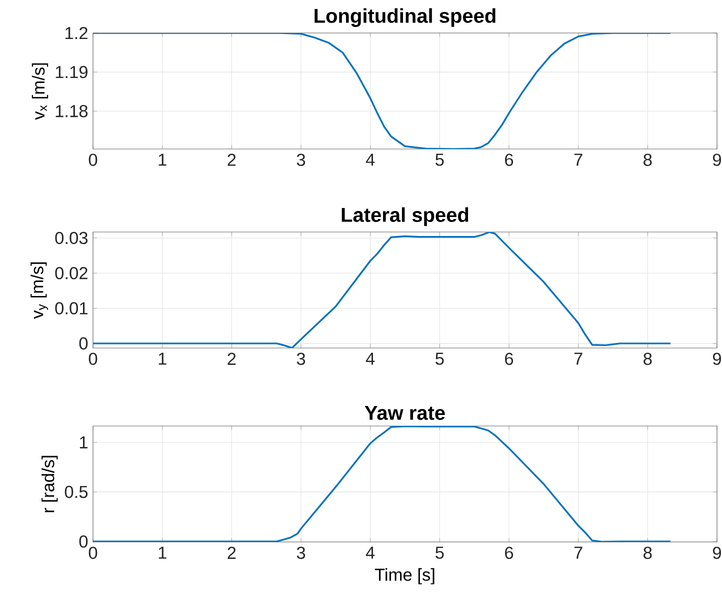  I want to click on chart-title: Lateral speed, so click(405, 216).